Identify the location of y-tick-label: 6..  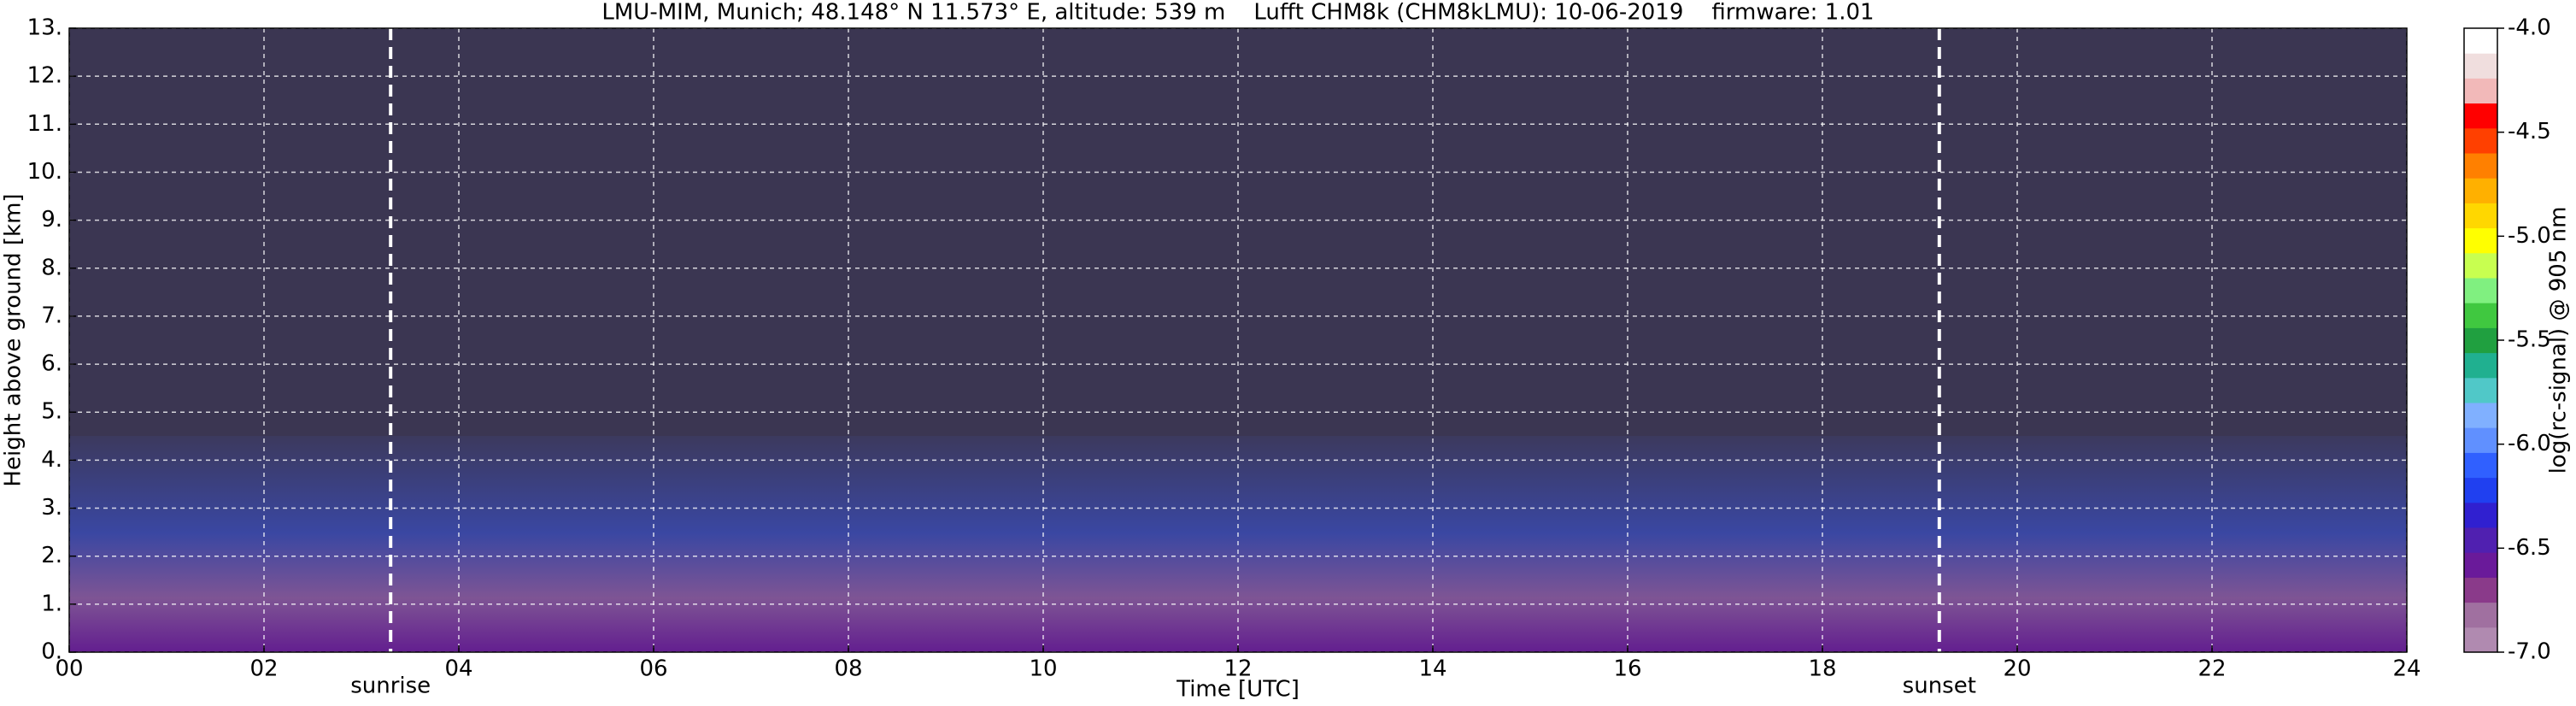
(51, 364).